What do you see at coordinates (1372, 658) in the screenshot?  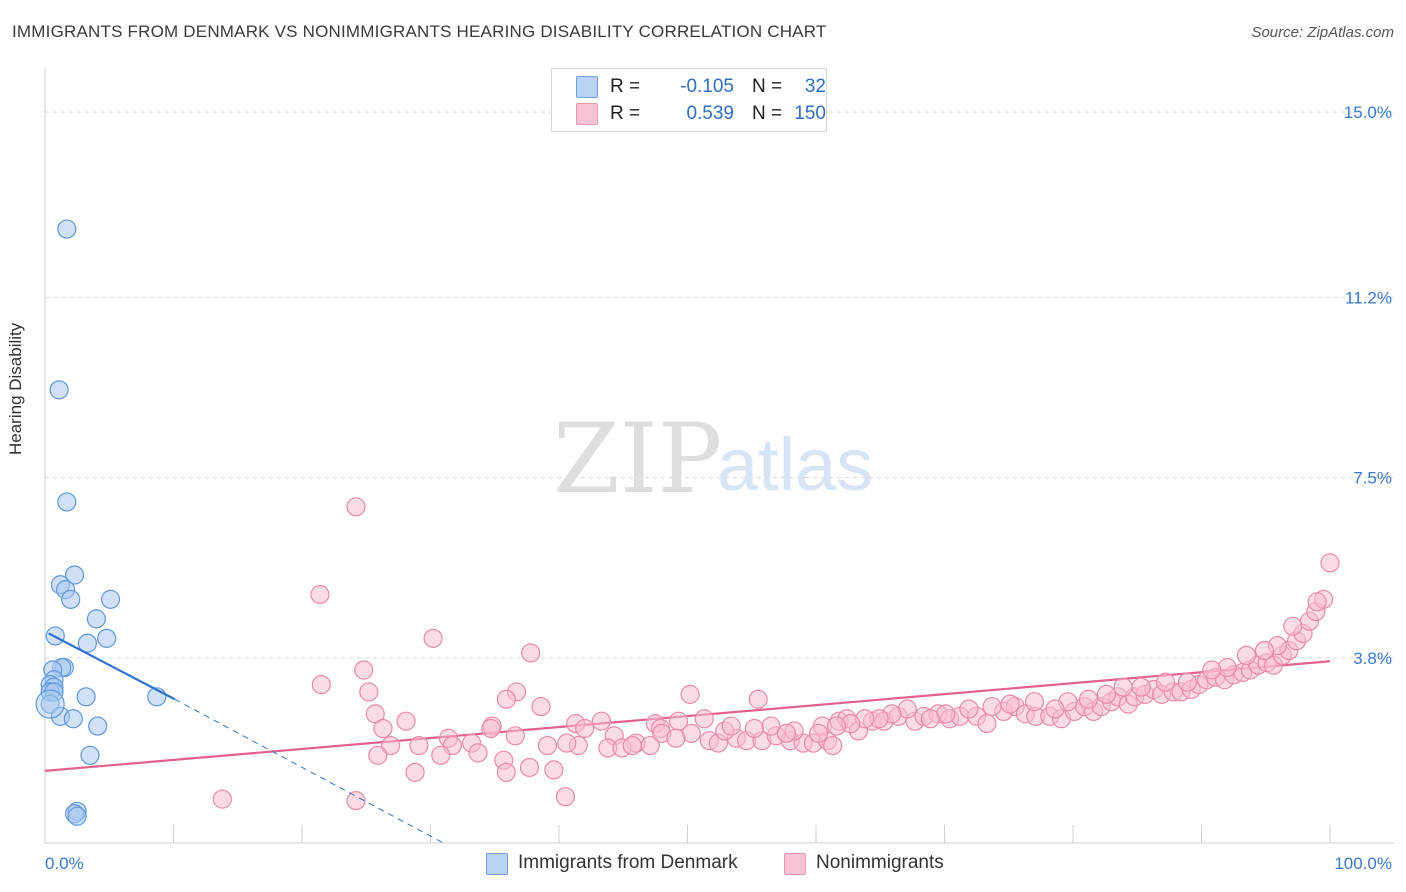 I see `y-tick-label: 3.8%` at bounding box center [1372, 658].